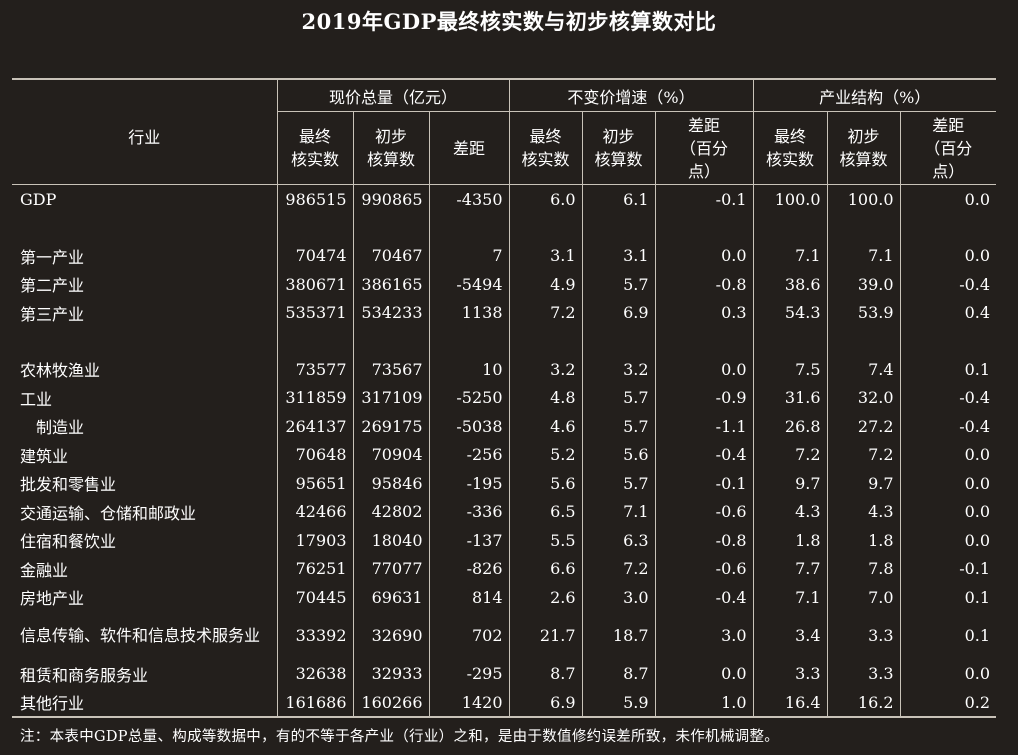  Describe the element at coordinates (545, 397) in the screenshot. I see `cell-value: 4.8` at that location.